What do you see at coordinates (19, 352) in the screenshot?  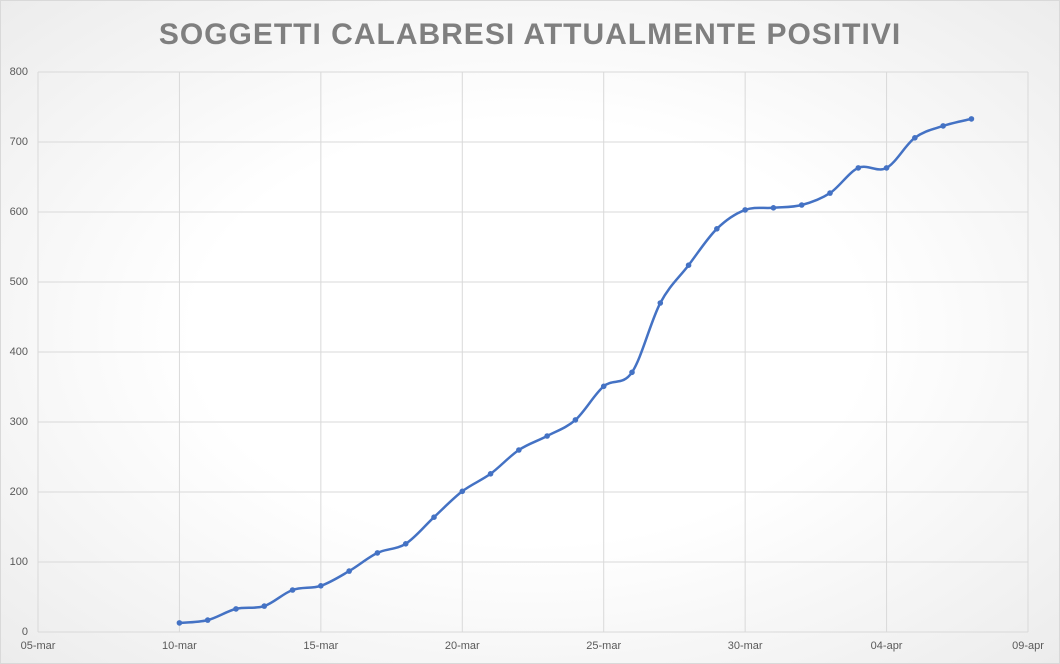 I see `y-tick-label: 400` at bounding box center [19, 352].